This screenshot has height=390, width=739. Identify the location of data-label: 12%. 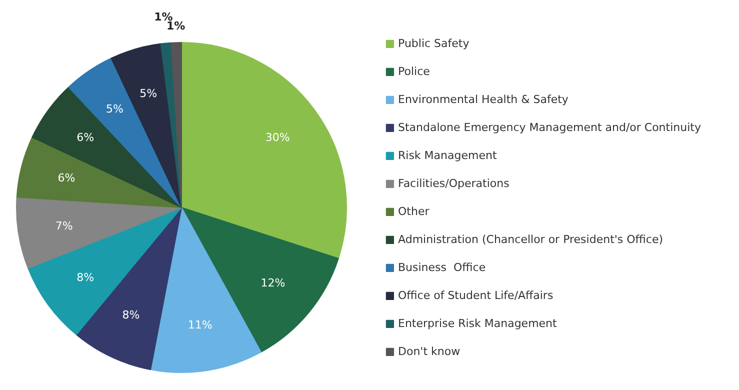
(273, 283).